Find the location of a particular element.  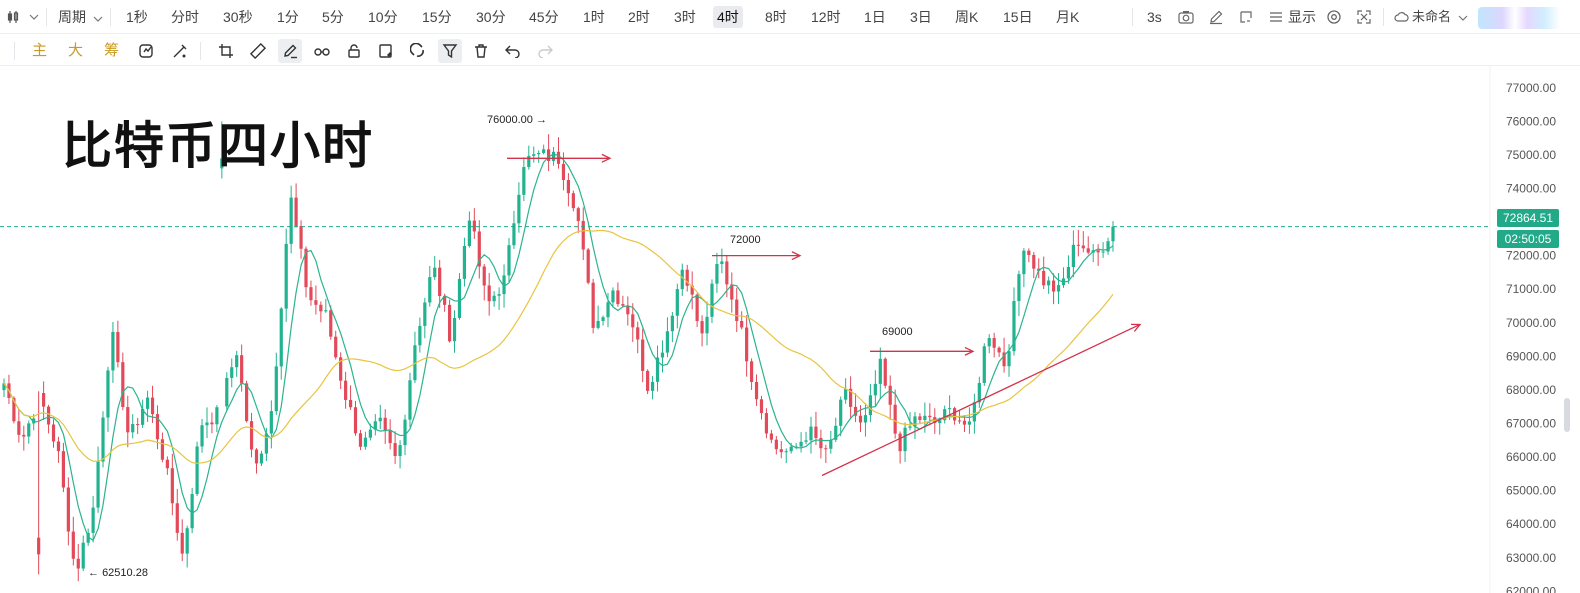

lock-icon is located at coordinates (354, 51).